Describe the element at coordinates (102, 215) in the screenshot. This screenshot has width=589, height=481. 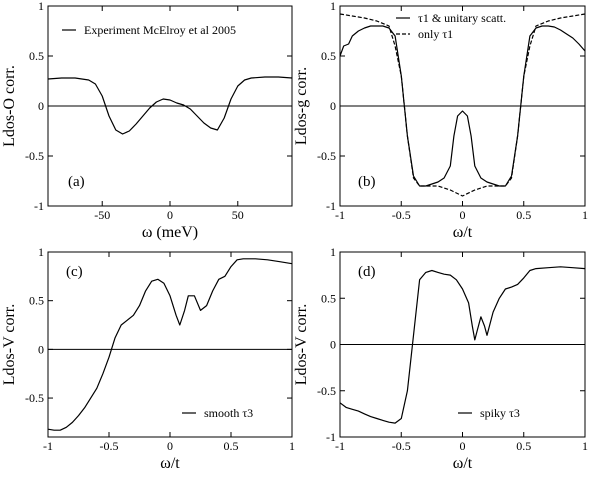
I see `x-tick-label: -50` at that location.